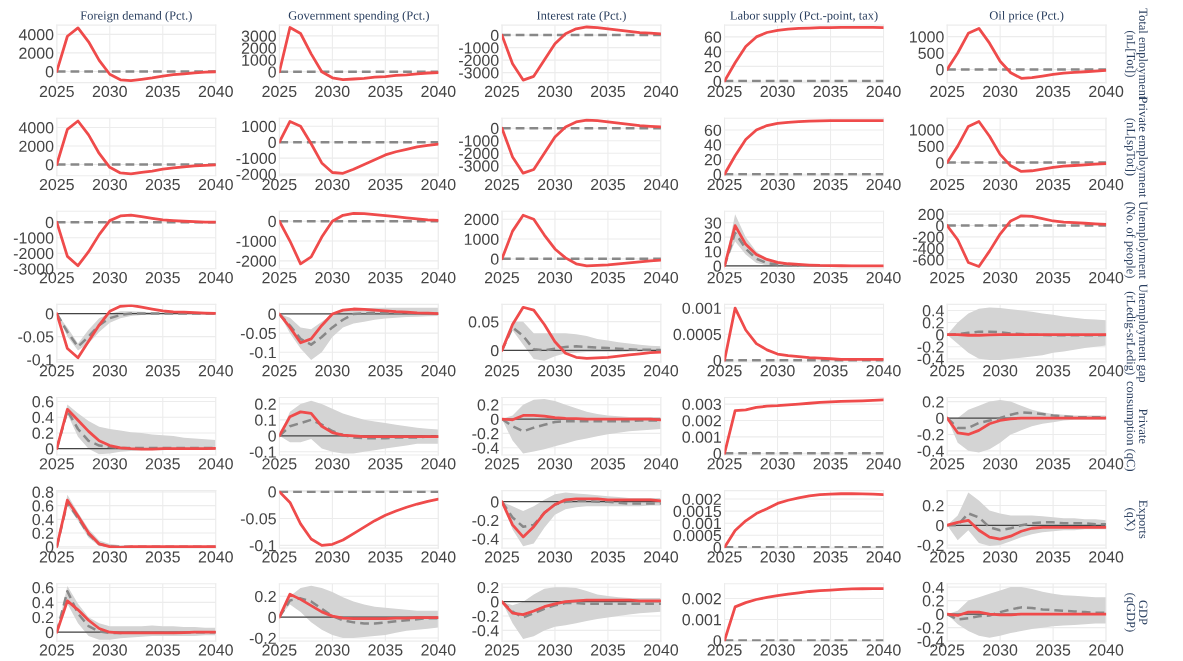 This screenshot has width=1183, height=661. I want to click on y-tick-label: 30, so click(713, 223).